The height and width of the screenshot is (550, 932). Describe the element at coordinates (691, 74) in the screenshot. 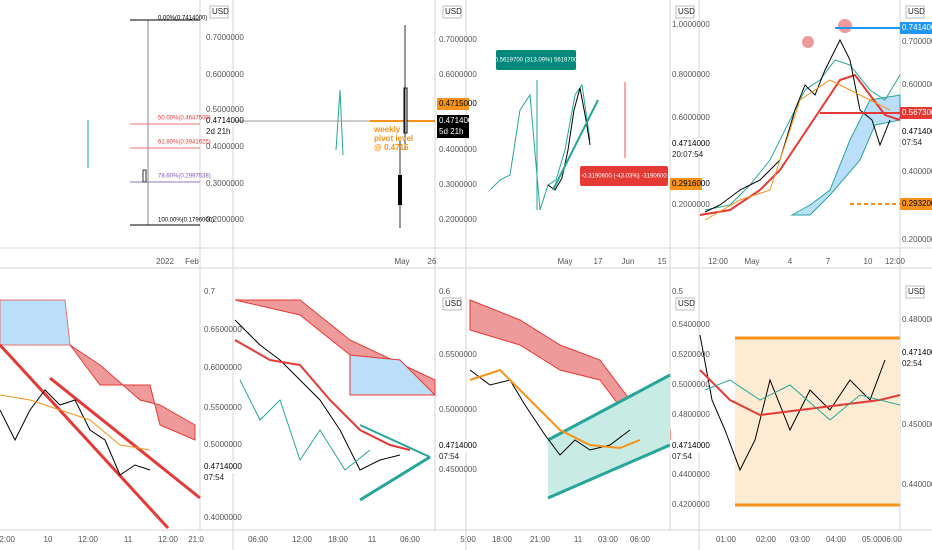

I see `price-axis-label: 0.8000000` at that location.